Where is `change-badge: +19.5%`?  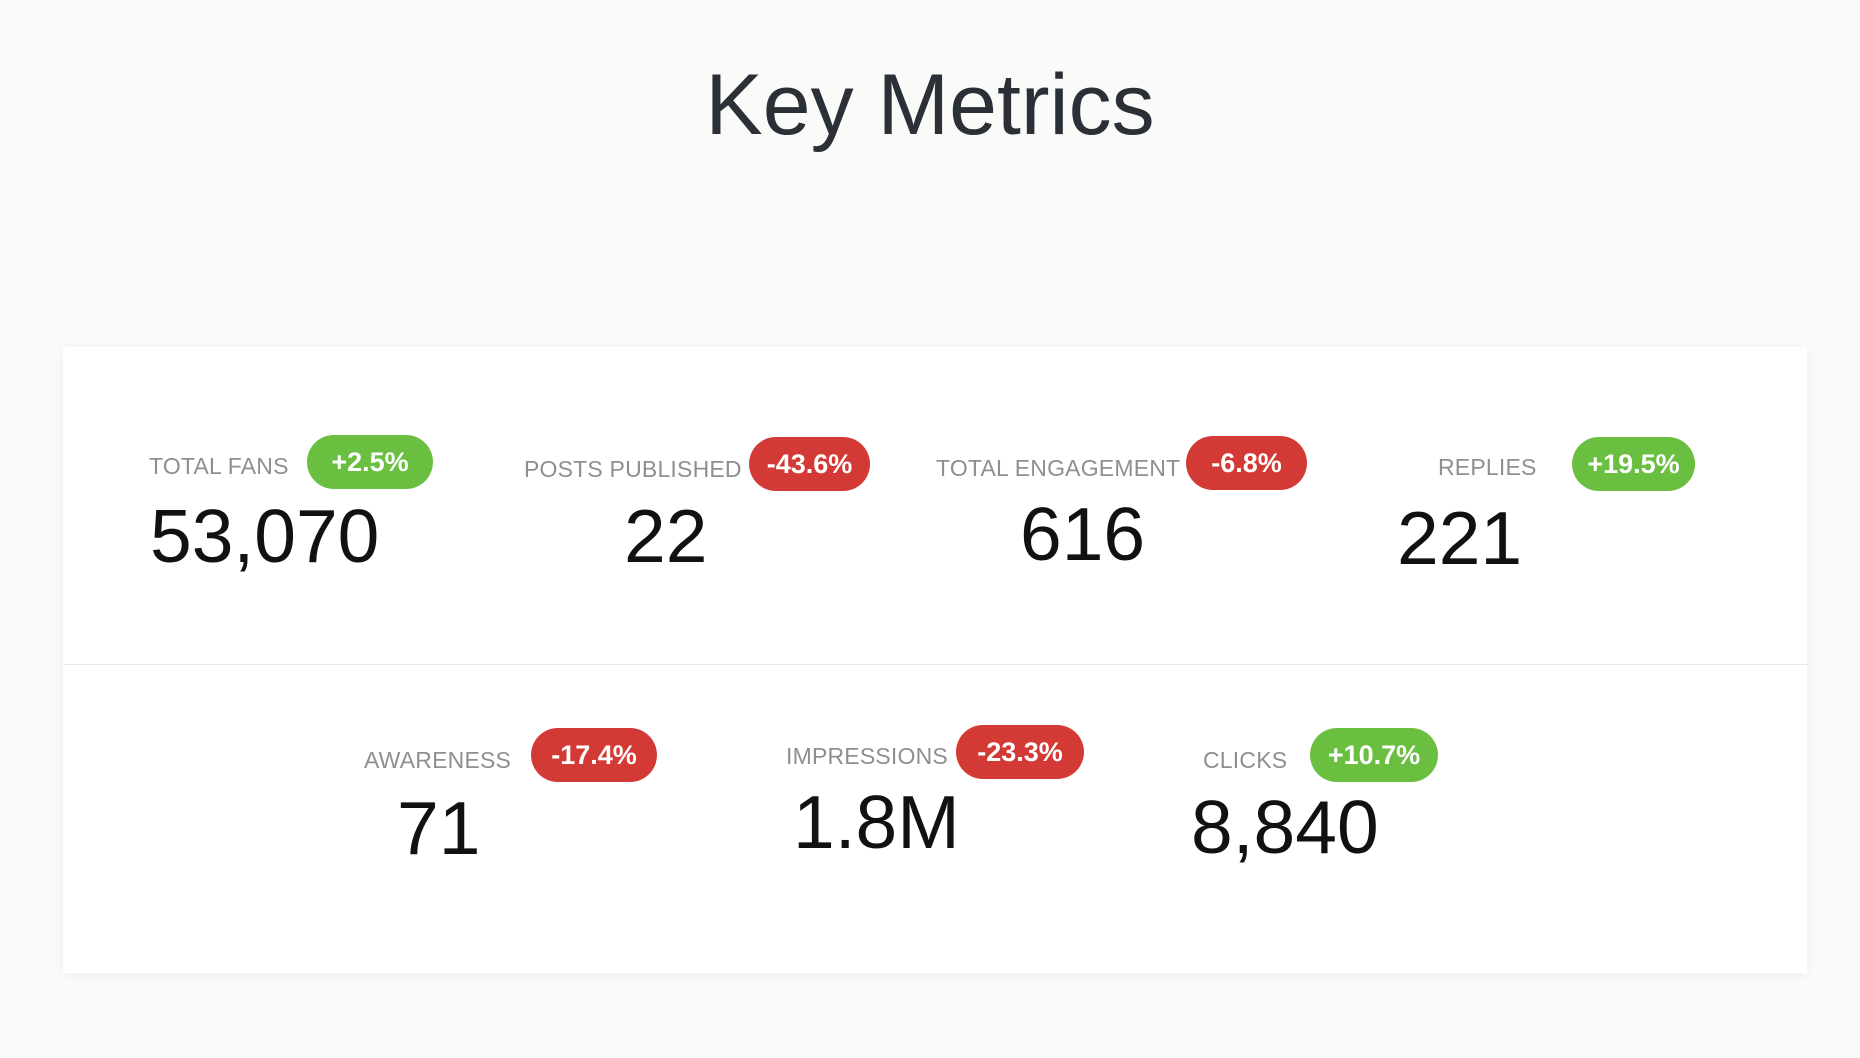 change-badge: +19.5% is located at coordinates (1633, 464).